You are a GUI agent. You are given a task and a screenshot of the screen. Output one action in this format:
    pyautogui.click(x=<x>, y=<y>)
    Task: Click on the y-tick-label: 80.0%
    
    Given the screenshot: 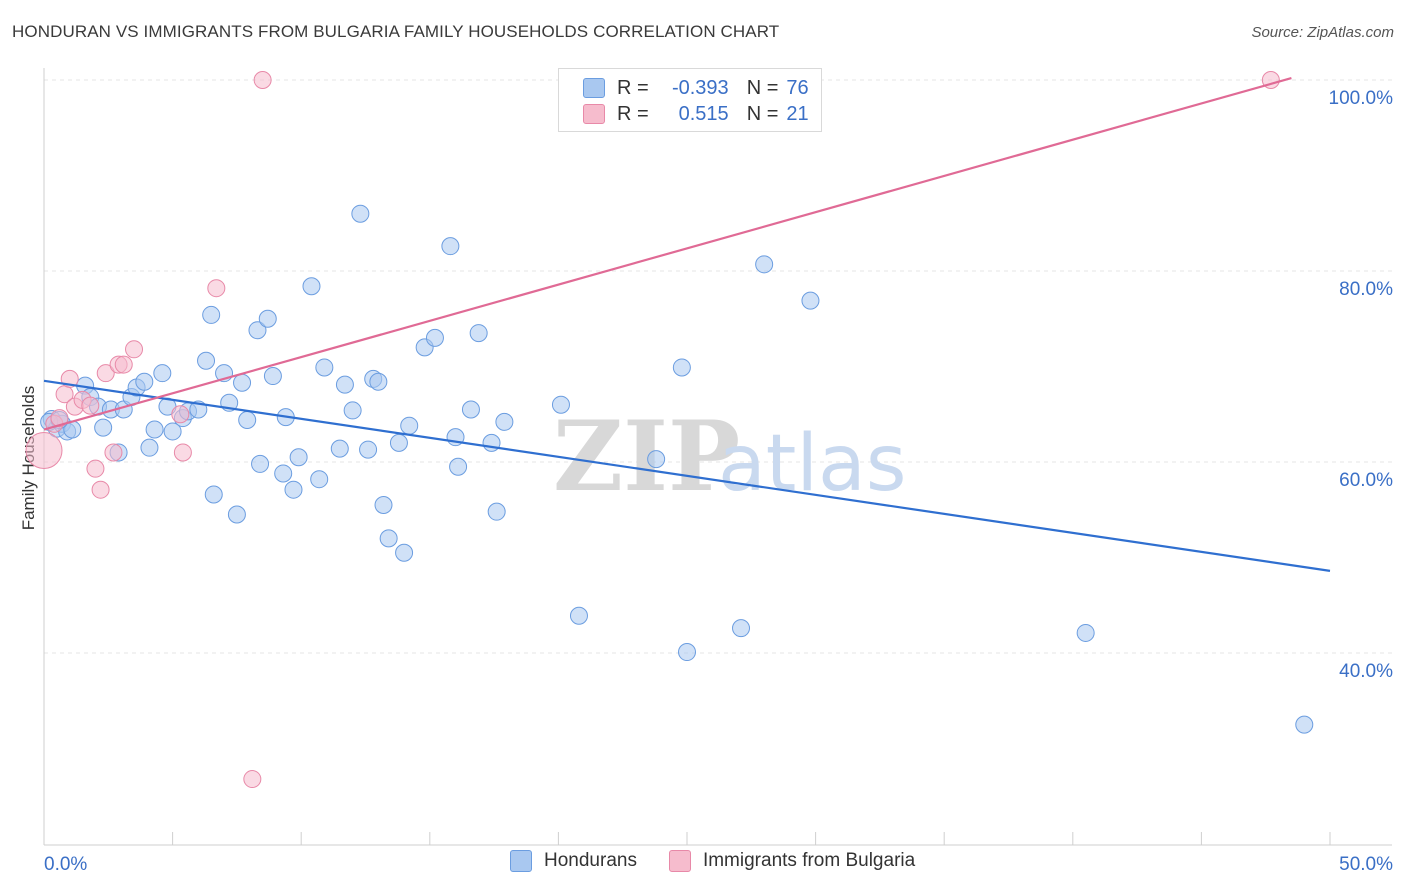 What is the action you would take?
    pyautogui.click(x=1366, y=289)
    